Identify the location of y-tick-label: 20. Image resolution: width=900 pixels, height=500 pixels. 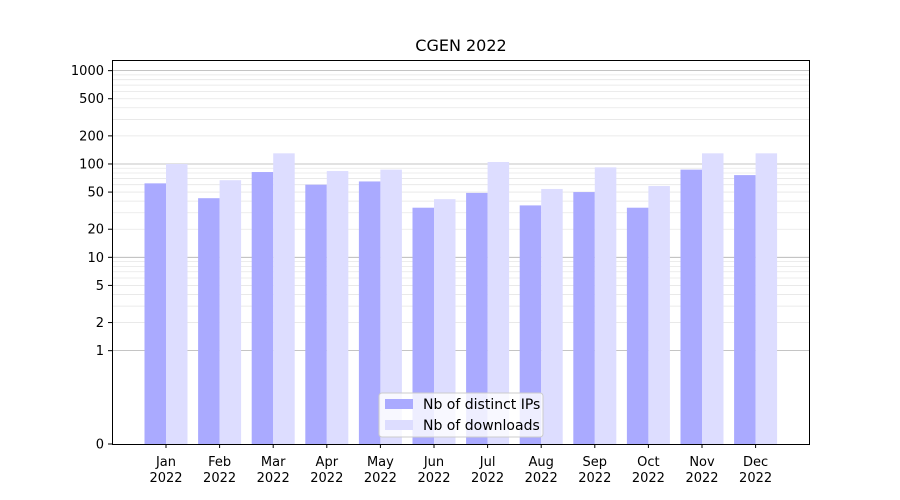
(95, 230).